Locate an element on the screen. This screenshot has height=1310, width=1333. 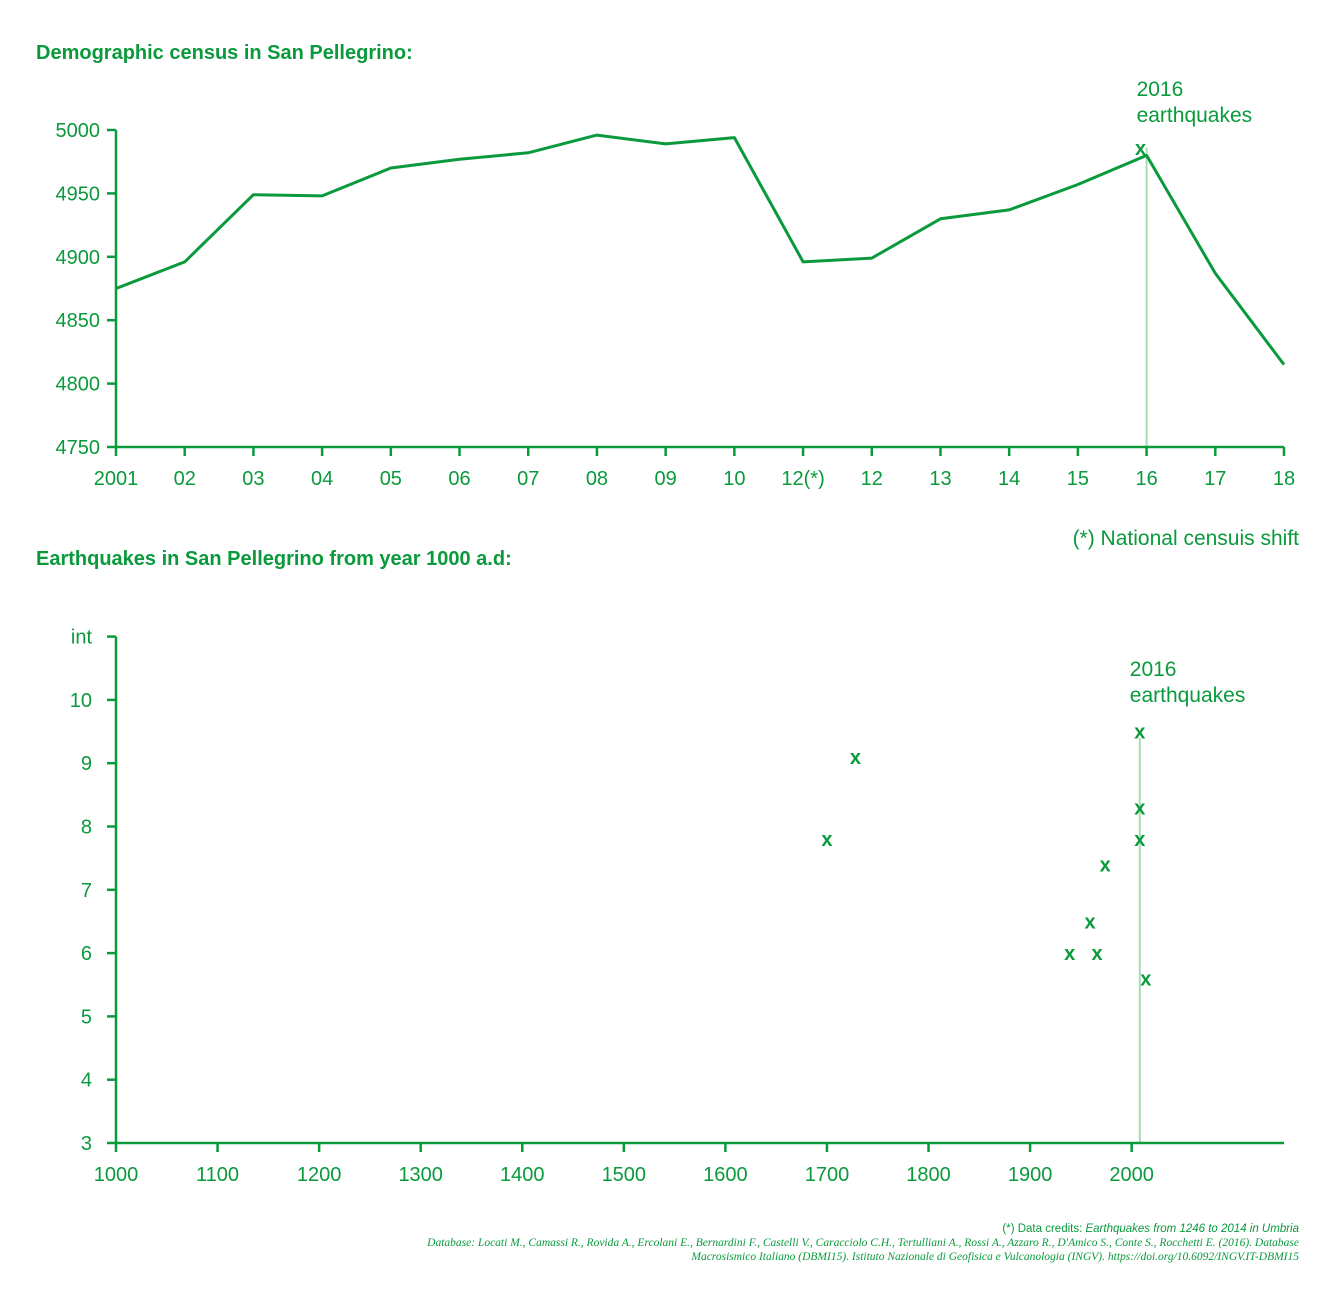
x-tick-label: 03 is located at coordinates (253, 479).